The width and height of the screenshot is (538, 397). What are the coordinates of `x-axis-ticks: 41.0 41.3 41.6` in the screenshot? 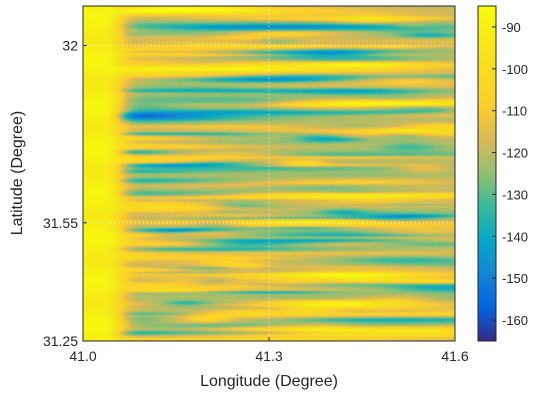 It's located at (269, 350).